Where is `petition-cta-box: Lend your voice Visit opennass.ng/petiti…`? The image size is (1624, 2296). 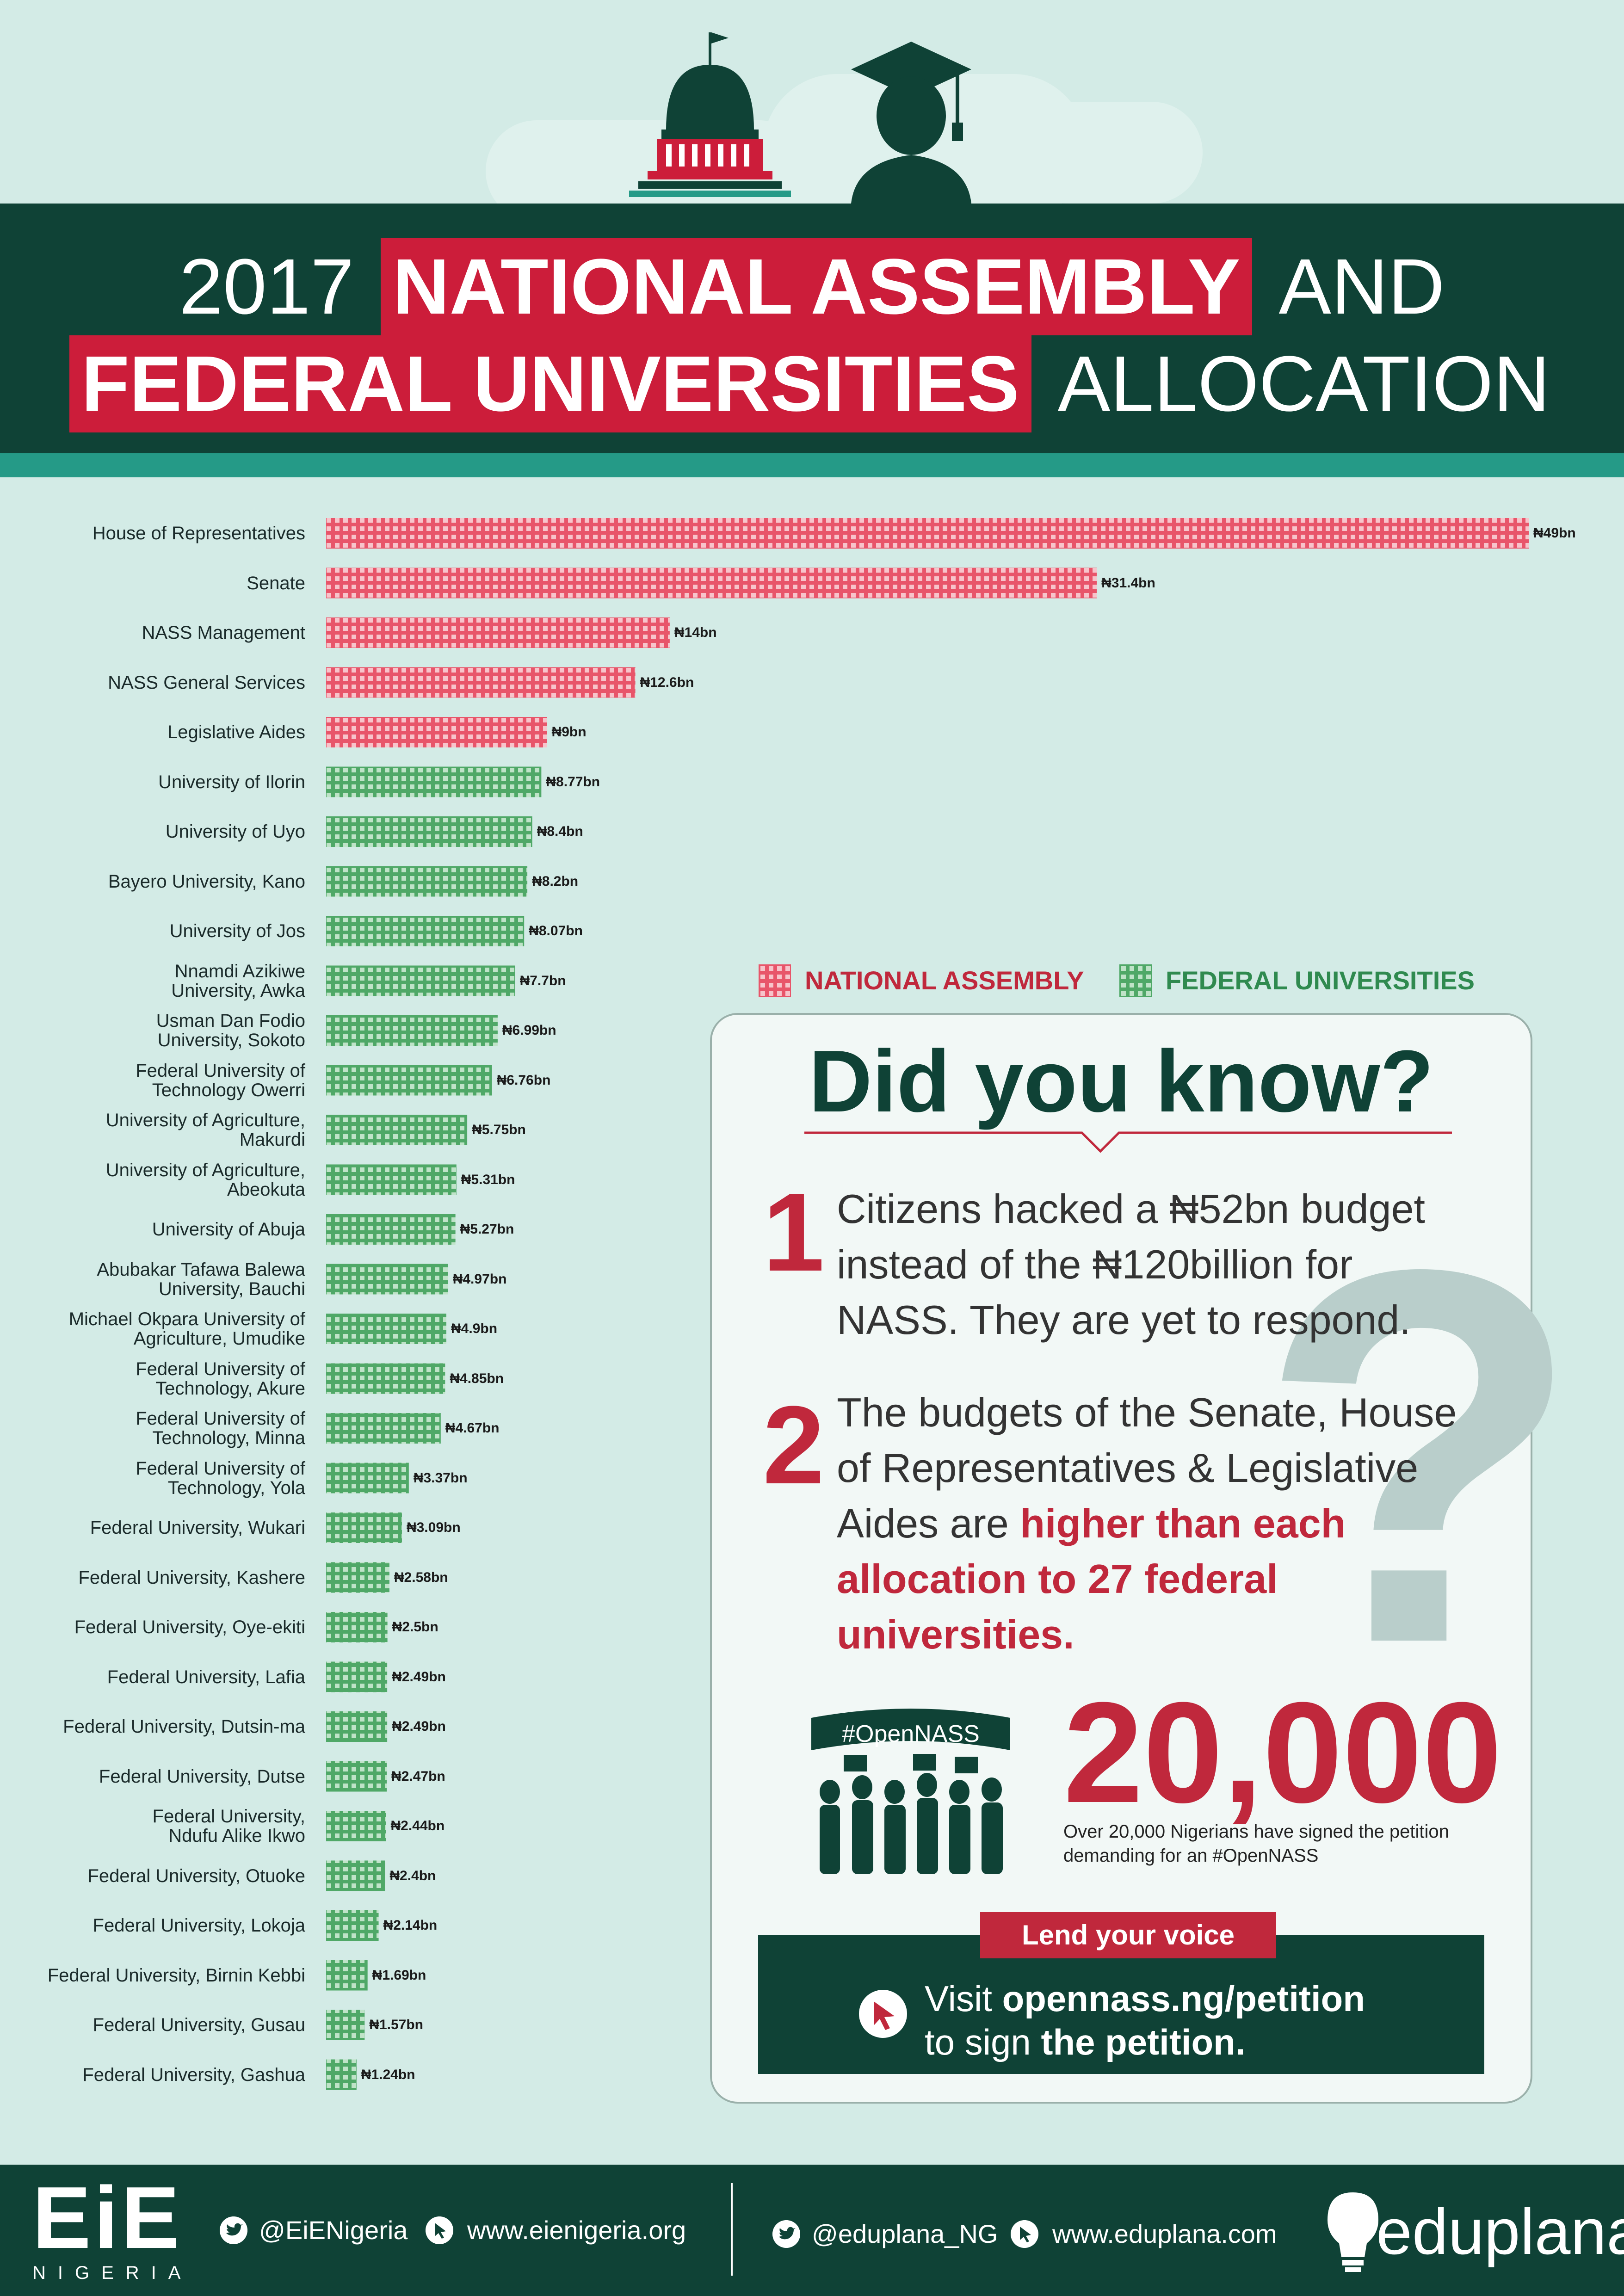 petition-cta-box: Lend your voice Visit opennass.ng/petiti… is located at coordinates (1121, 1993).